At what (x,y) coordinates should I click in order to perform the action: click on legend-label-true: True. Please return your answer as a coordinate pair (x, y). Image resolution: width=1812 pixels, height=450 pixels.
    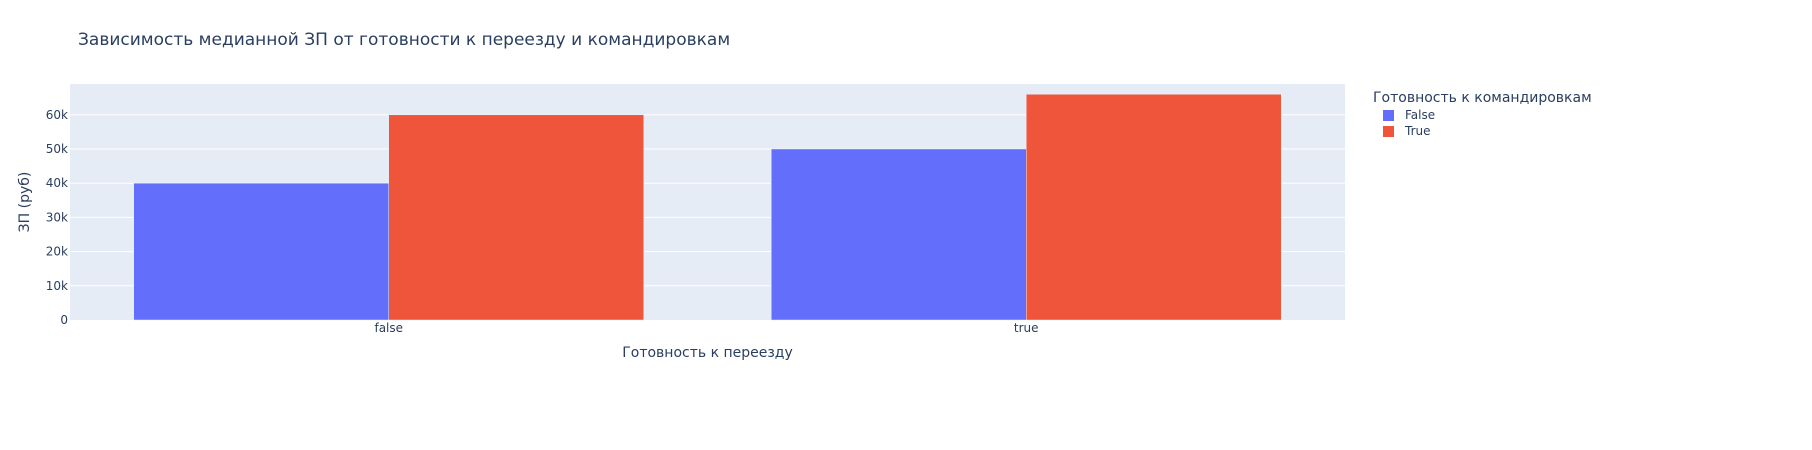
    Looking at the image, I should click on (1417, 131).